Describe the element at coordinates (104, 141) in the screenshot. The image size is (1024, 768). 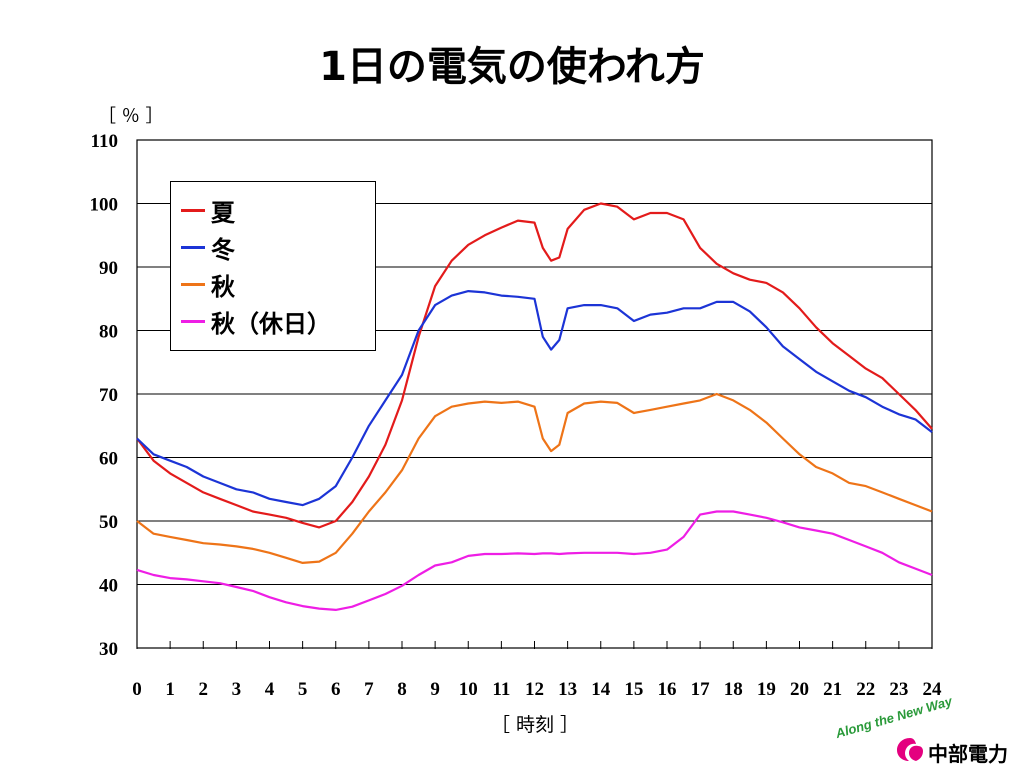
I see `y-tick-label: 110` at that location.